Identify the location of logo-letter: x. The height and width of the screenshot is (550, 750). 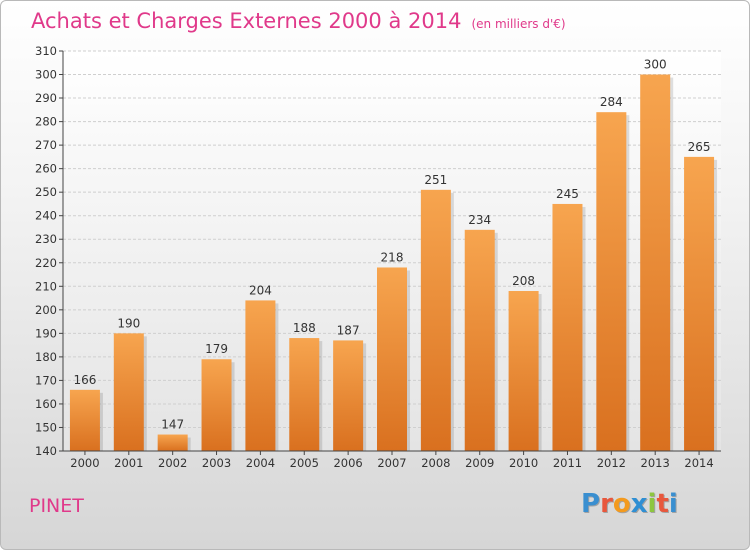
(639, 504).